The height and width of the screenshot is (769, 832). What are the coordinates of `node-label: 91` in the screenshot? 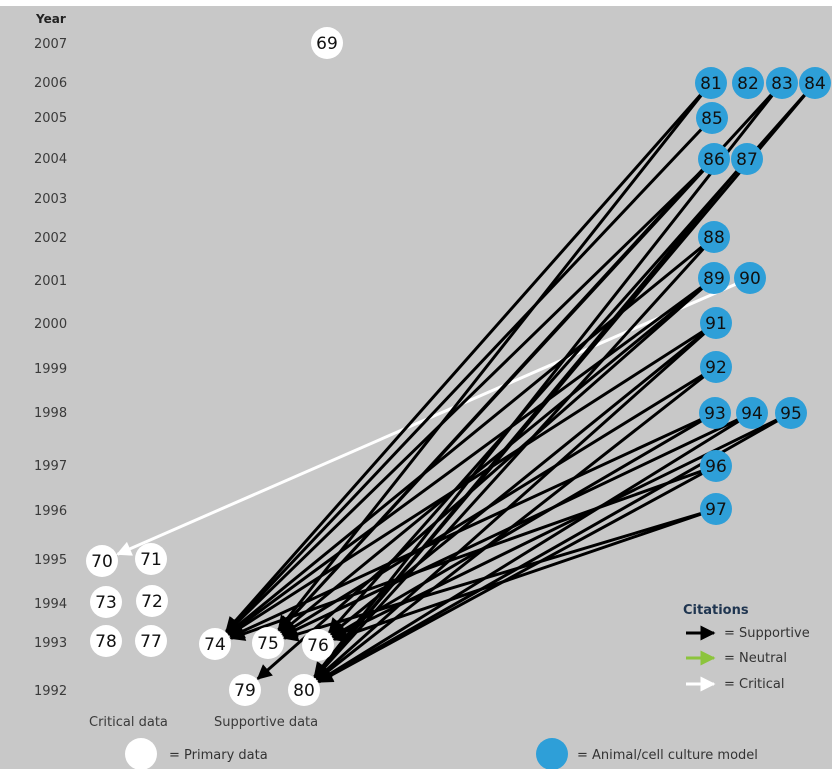 It's located at (716, 324).